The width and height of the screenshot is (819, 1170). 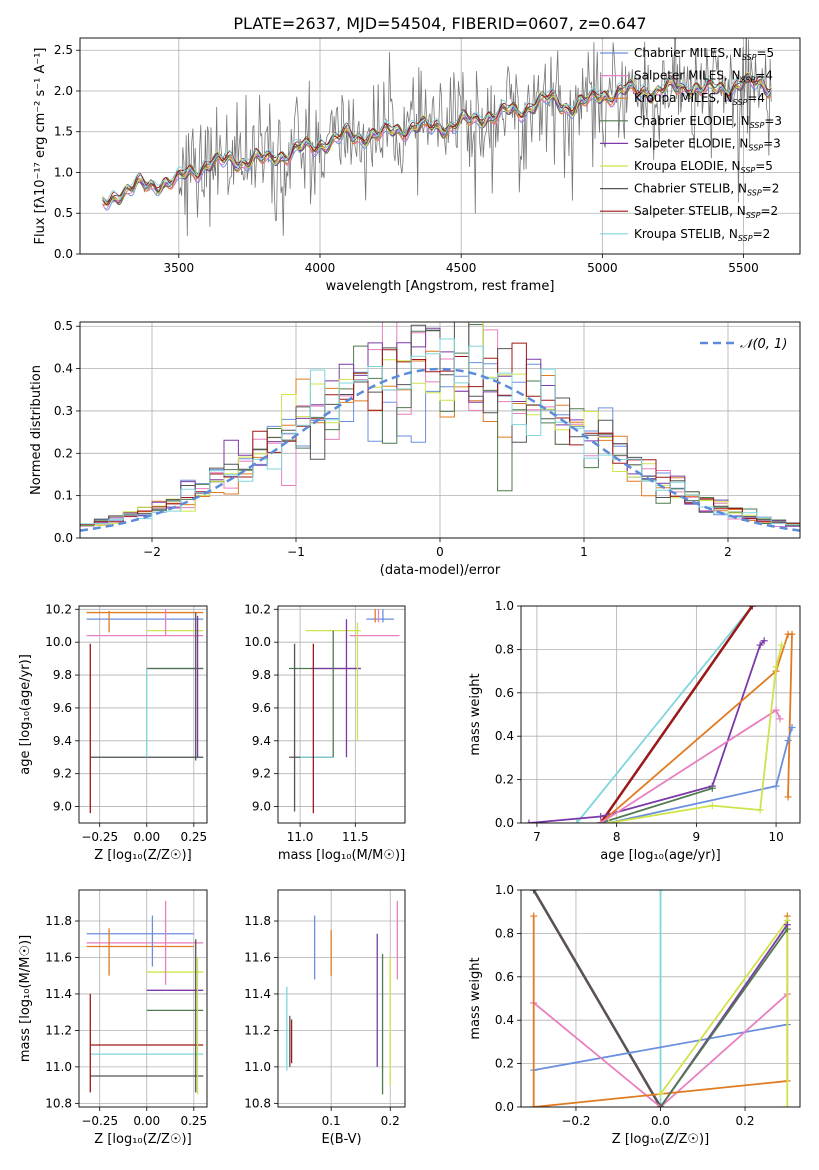 I want to click on legend-suffix: =3, so click(x=772, y=143).